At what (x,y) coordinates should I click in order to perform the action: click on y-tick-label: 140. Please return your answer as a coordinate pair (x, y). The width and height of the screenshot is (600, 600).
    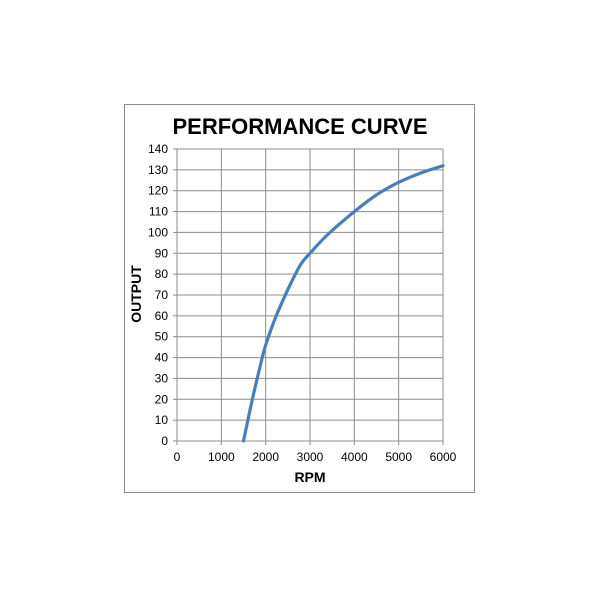
    Looking at the image, I should click on (158, 149).